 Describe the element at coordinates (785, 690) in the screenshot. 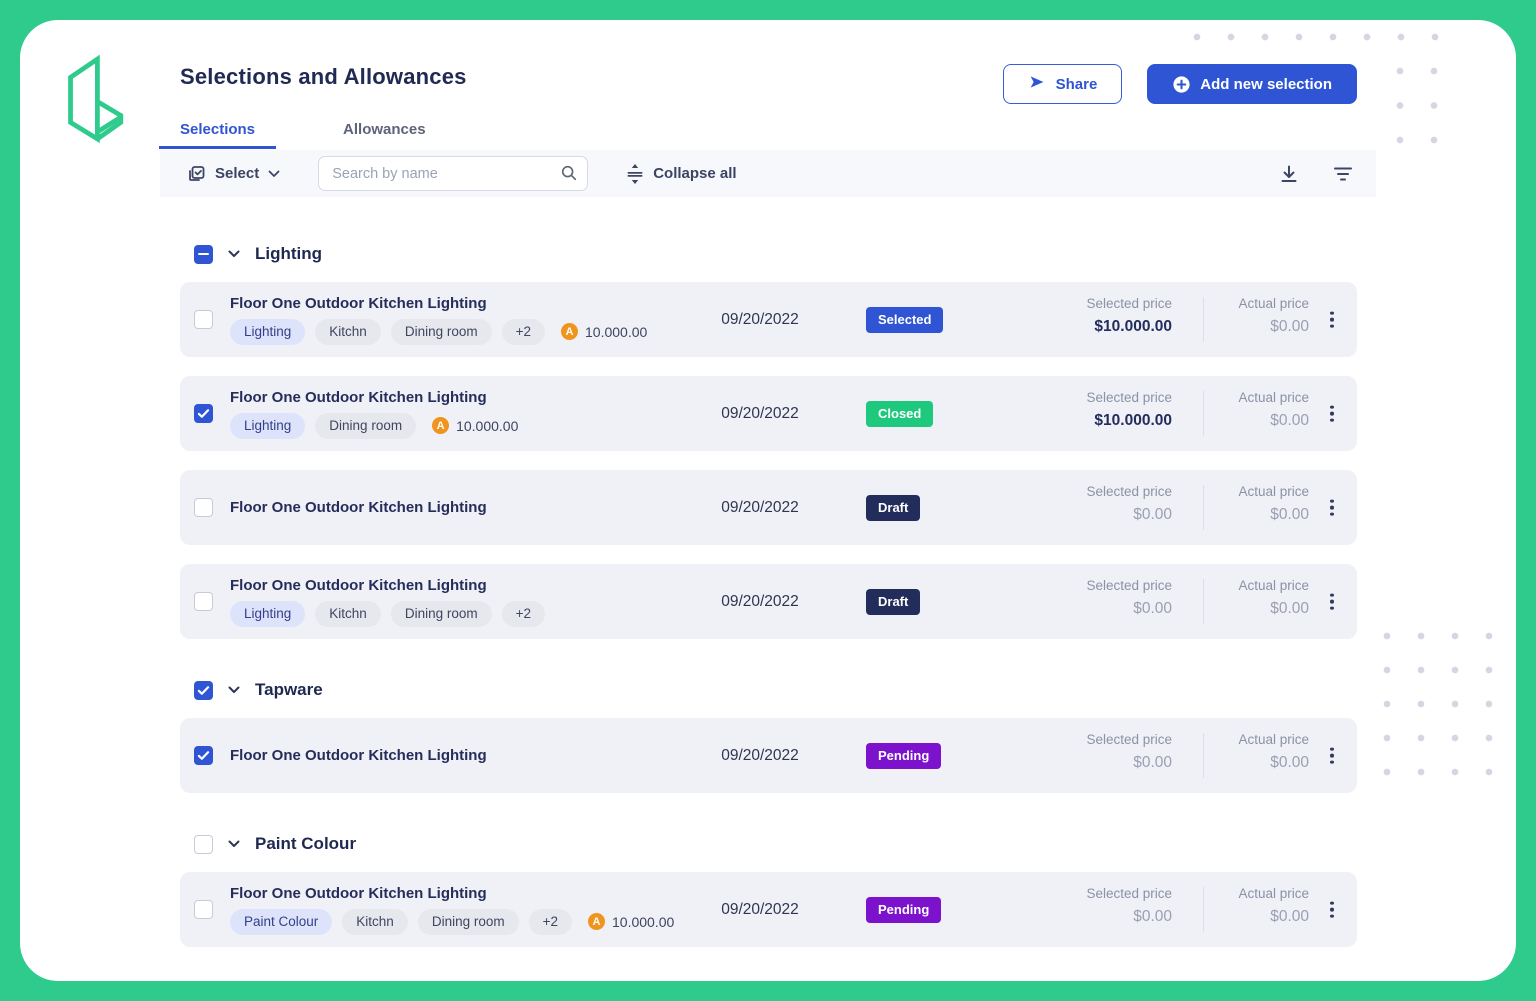

I see `group-header-tapware: Tapware` at that location.